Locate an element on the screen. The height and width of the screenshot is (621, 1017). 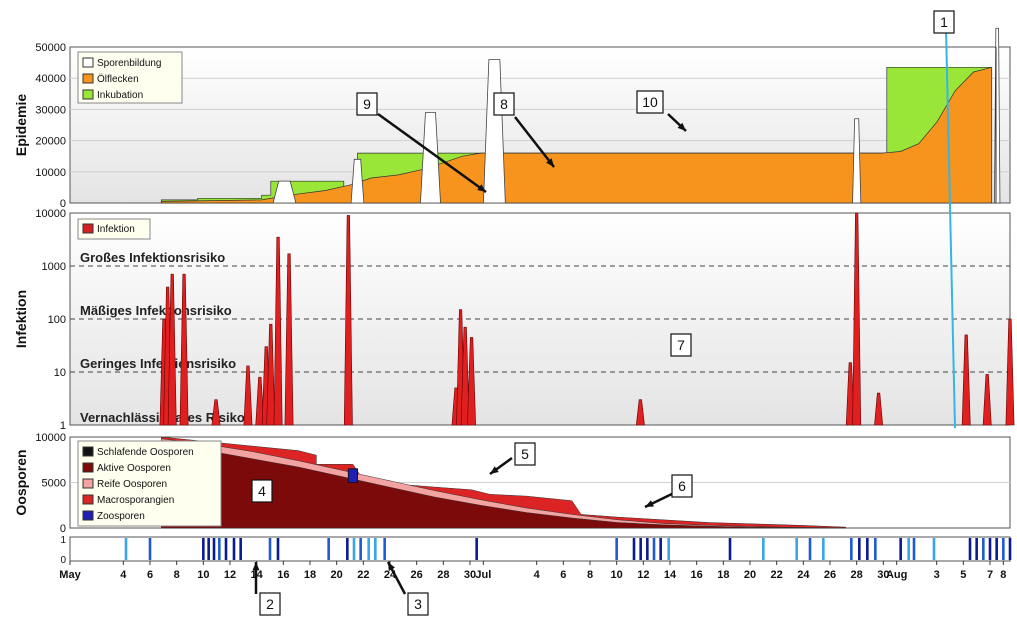
legend-label-oosporen: Schlafende Oosporen is located at coordinates (145, 452).